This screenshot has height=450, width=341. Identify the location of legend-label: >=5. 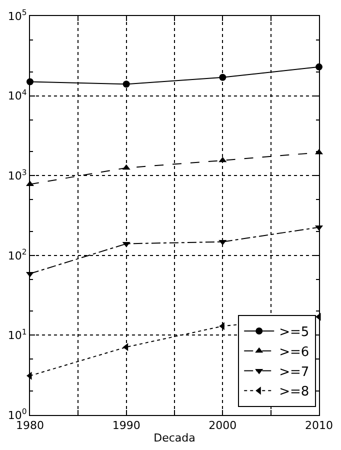
(294, 332).